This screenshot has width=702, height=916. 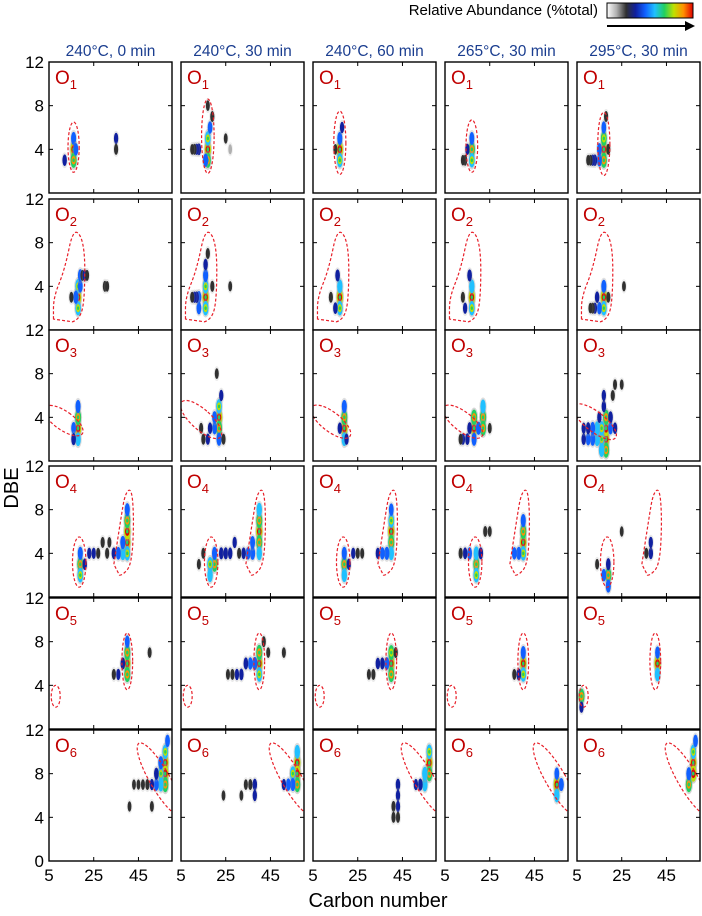 What do you see at coordinates (66, 217) in the screenshot?
I see `class-label: O2` at bounding box center [66, 217].